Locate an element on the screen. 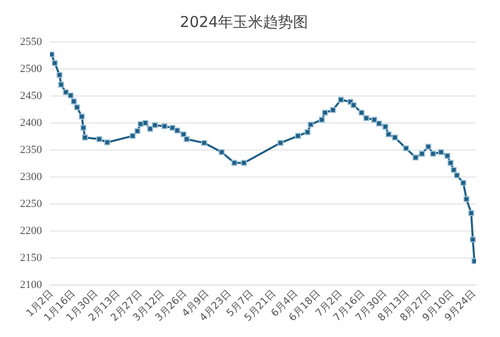 This screenshot has width=500, height=337. y-tick-label: 2500 is located at coordinates (31, 68).